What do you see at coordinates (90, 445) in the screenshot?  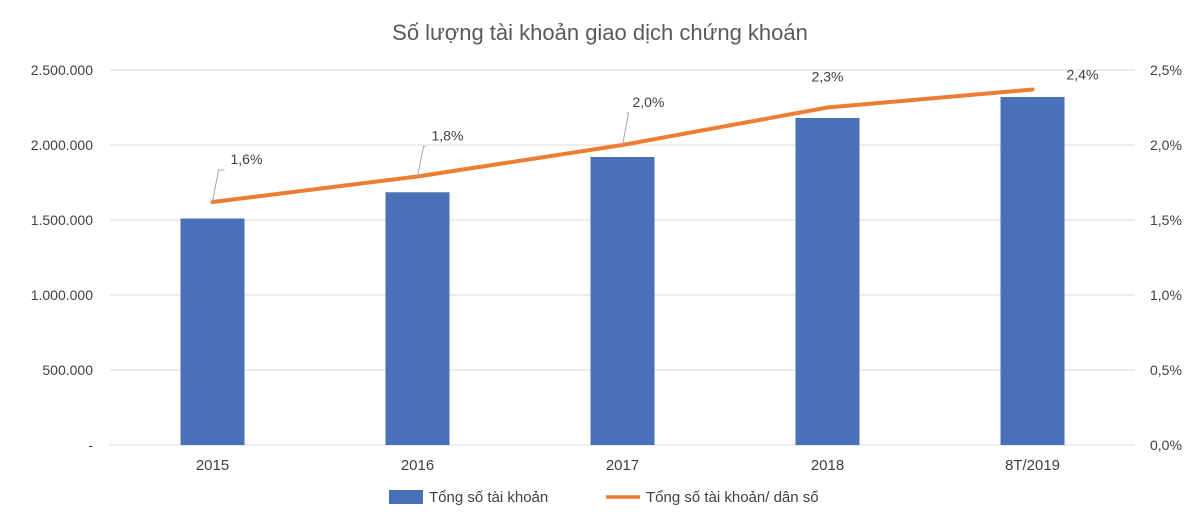 I see `left-tick-label: -` at bounding box center [90, 445].